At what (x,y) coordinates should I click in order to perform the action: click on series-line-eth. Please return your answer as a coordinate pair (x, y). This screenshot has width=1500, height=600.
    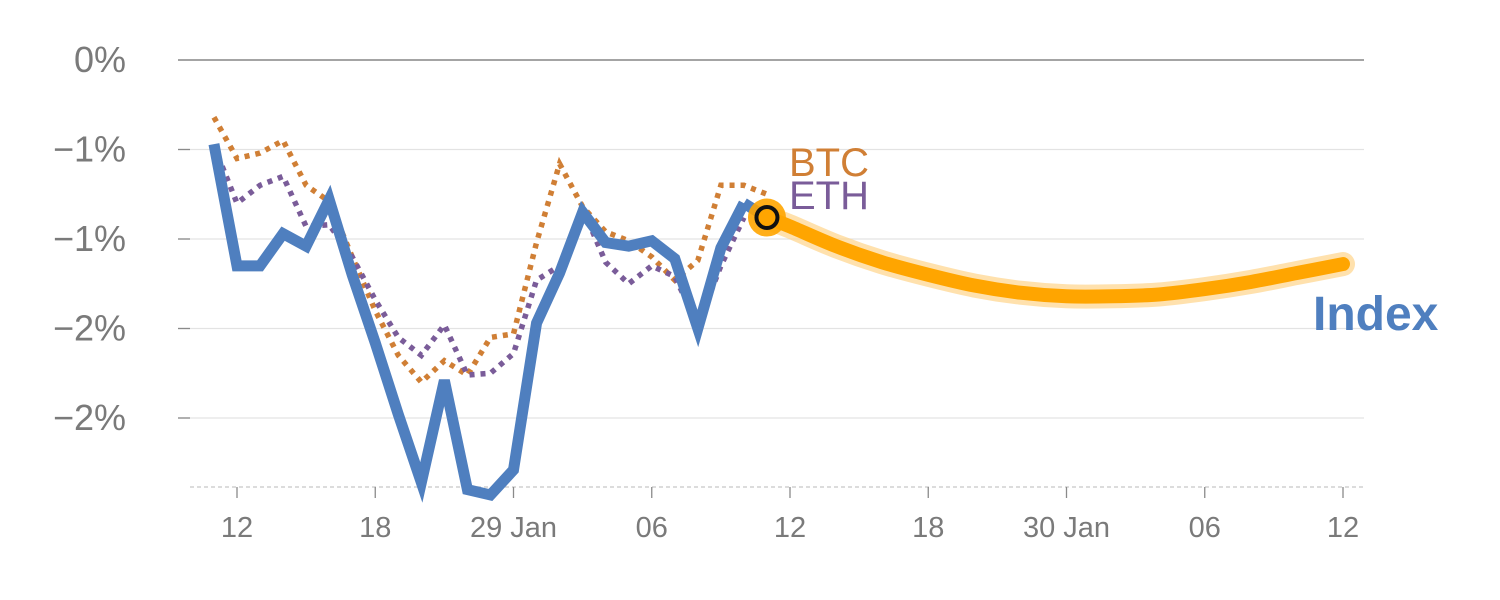
    Looking at the image, I should click on (479, 261).